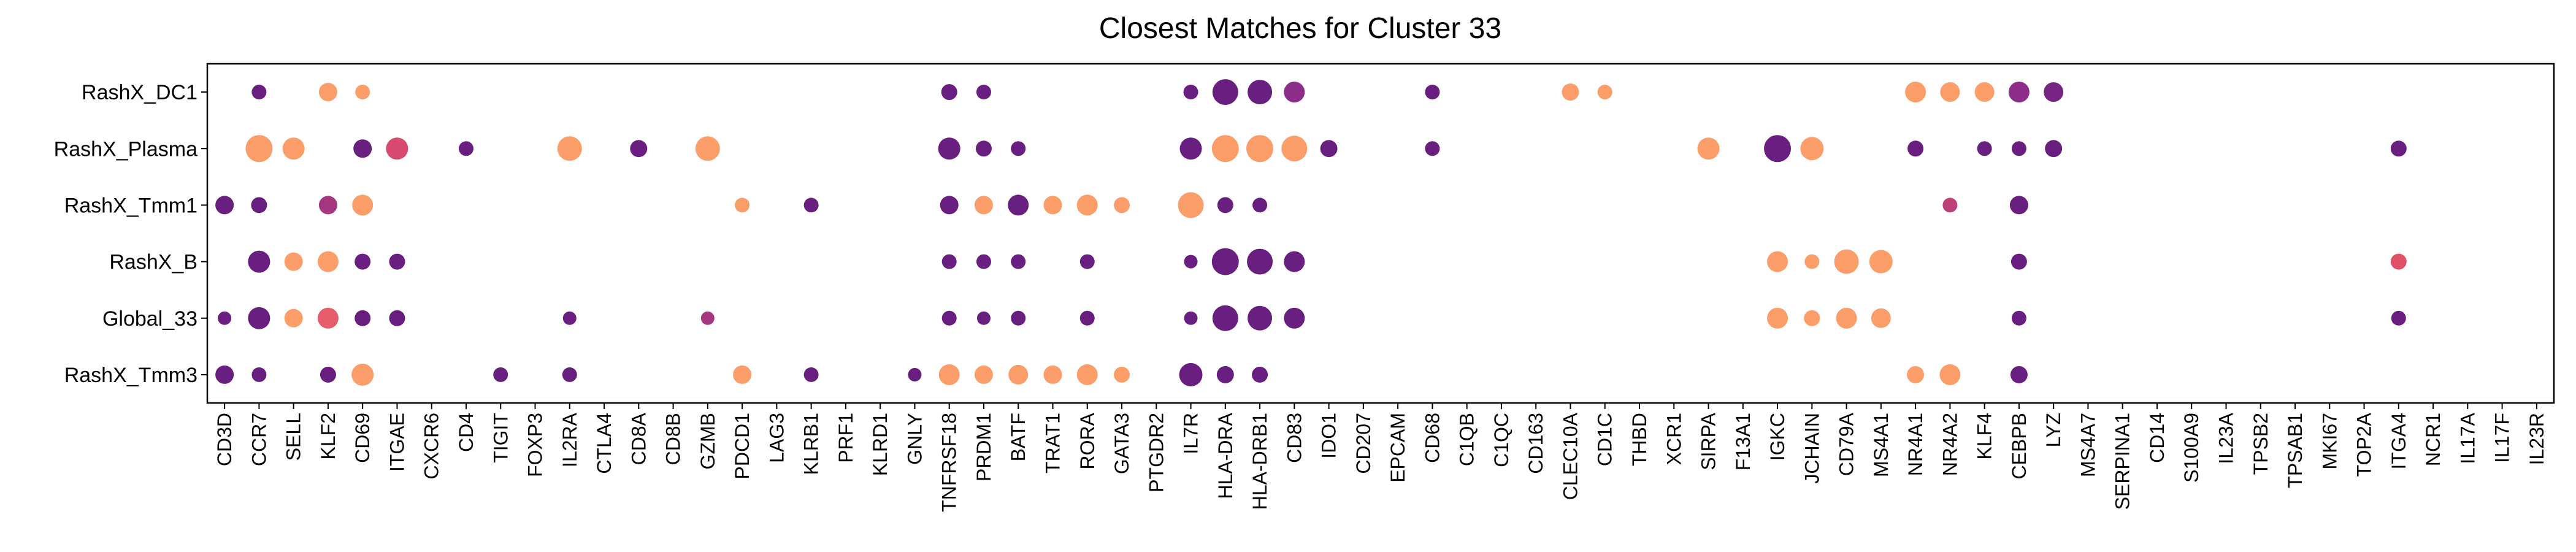 This screenshot has height=552, width=2576. I want to click on x-tick-label: BATF, so click(1018, 437).